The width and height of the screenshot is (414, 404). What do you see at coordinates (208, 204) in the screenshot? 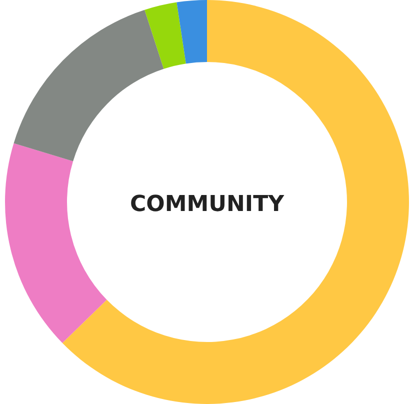
I see `text: COMMUNITY` at bounding box center [208, 204].